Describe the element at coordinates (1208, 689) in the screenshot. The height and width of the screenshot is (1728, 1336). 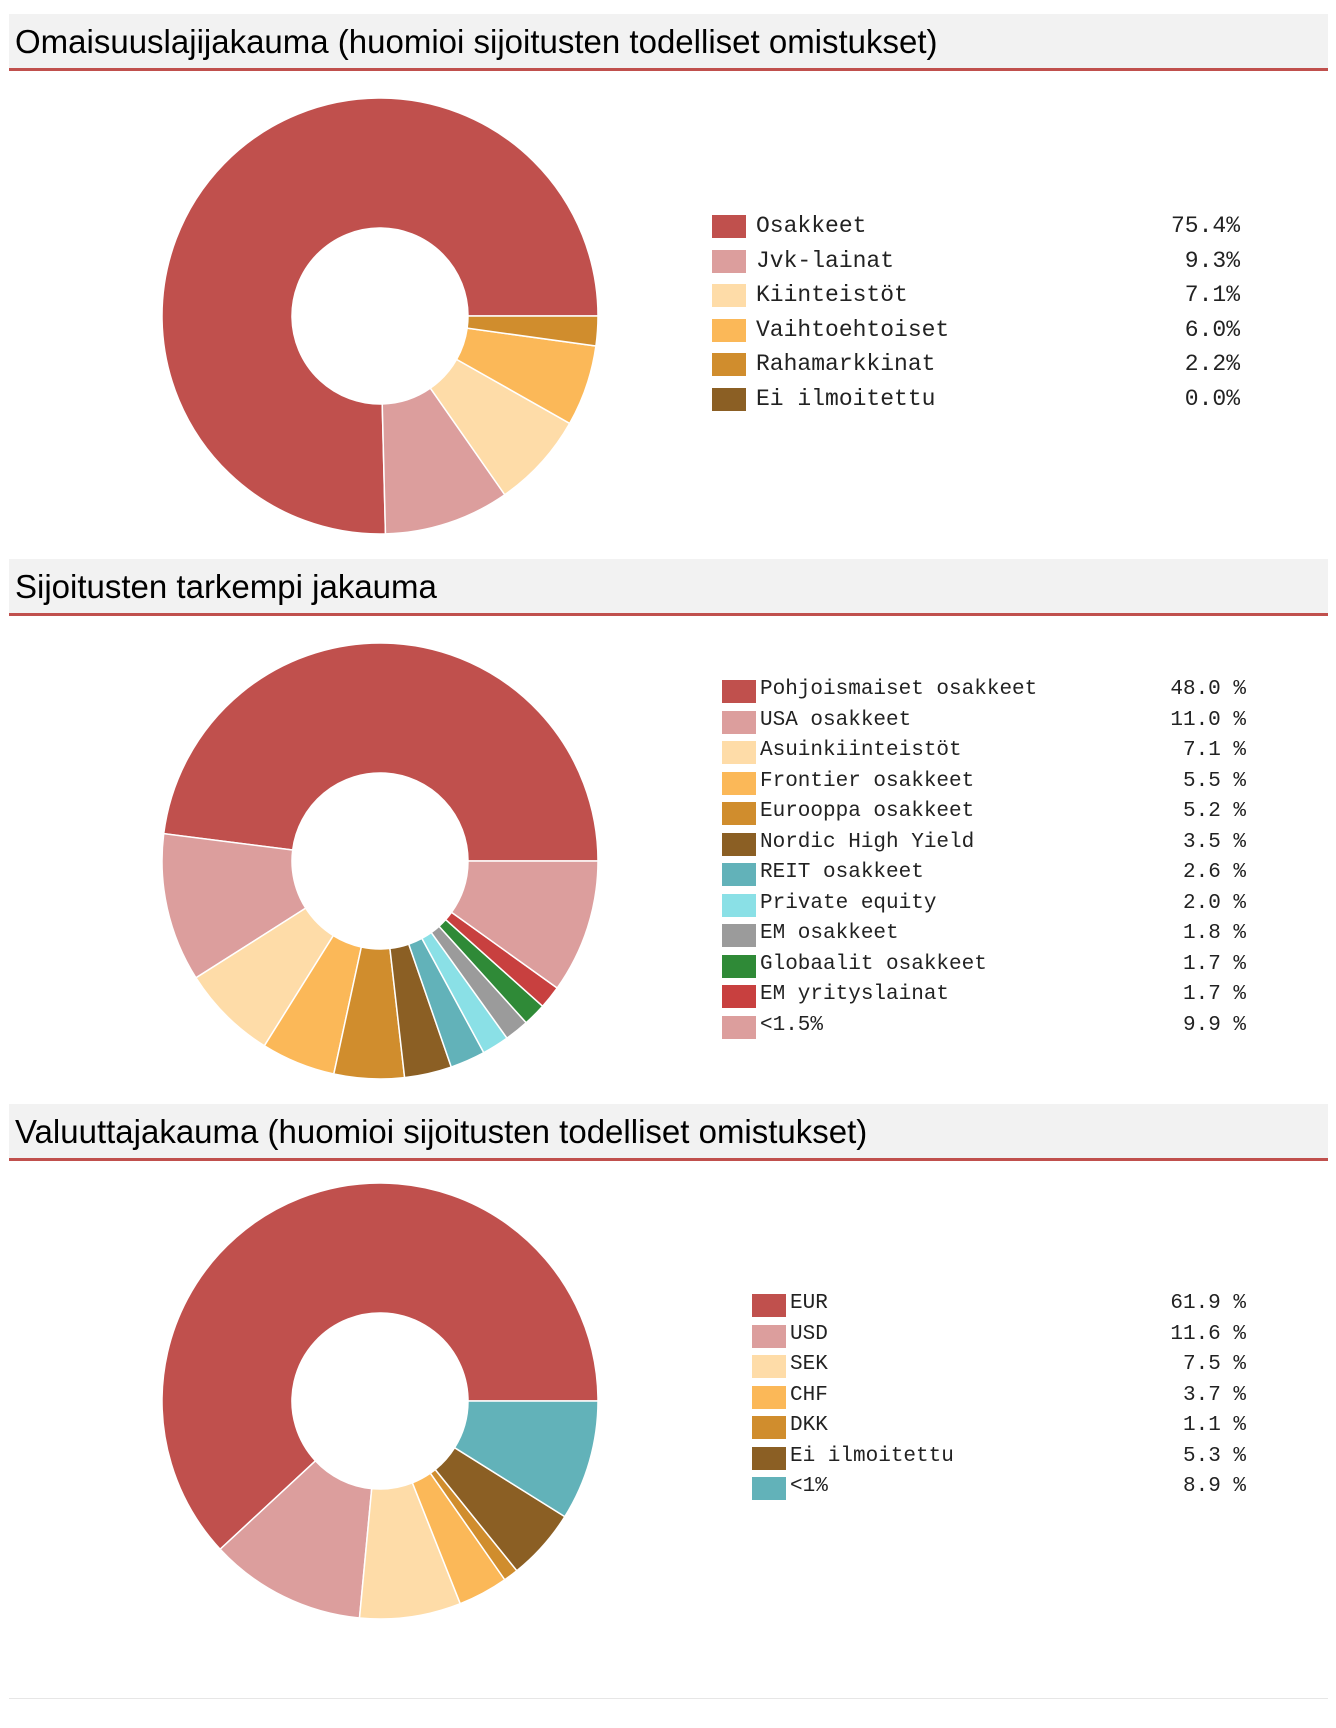
I see `legend-value: 48.0 %` at that location.